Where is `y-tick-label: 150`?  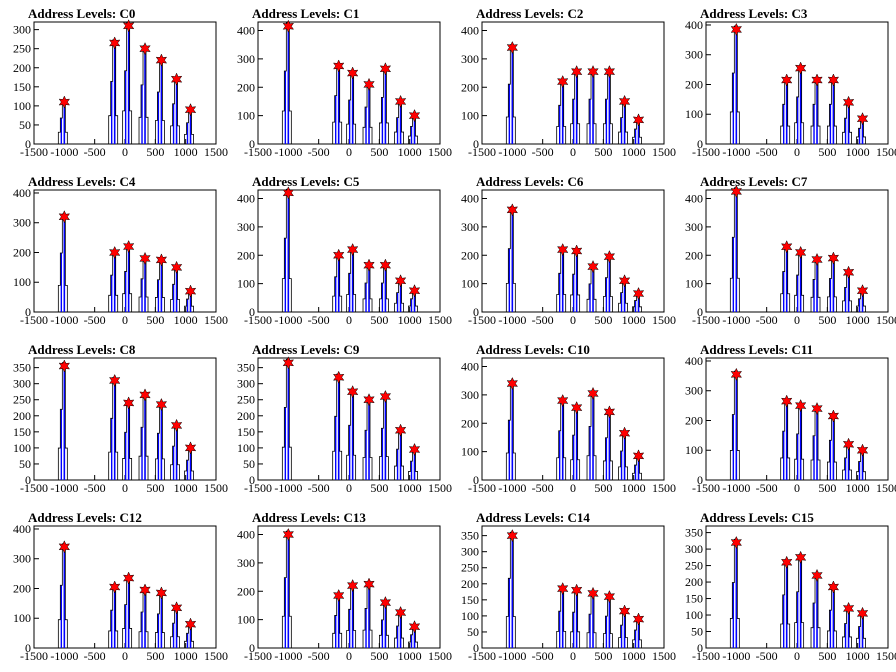
y-tick-label: 150 is located at coordinates (694, 599).